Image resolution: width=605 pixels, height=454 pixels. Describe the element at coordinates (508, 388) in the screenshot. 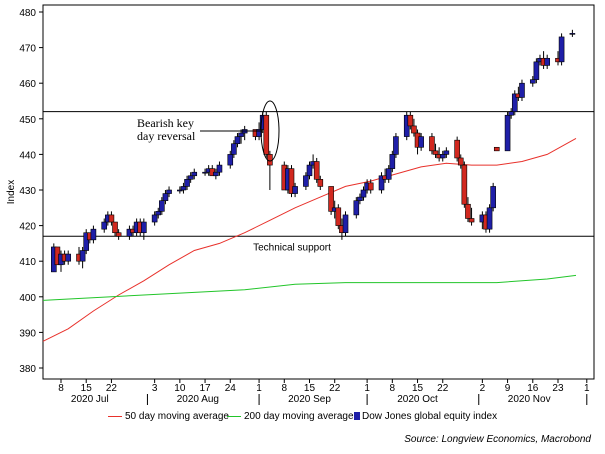

I see `x-tick-label: 9` at that location.